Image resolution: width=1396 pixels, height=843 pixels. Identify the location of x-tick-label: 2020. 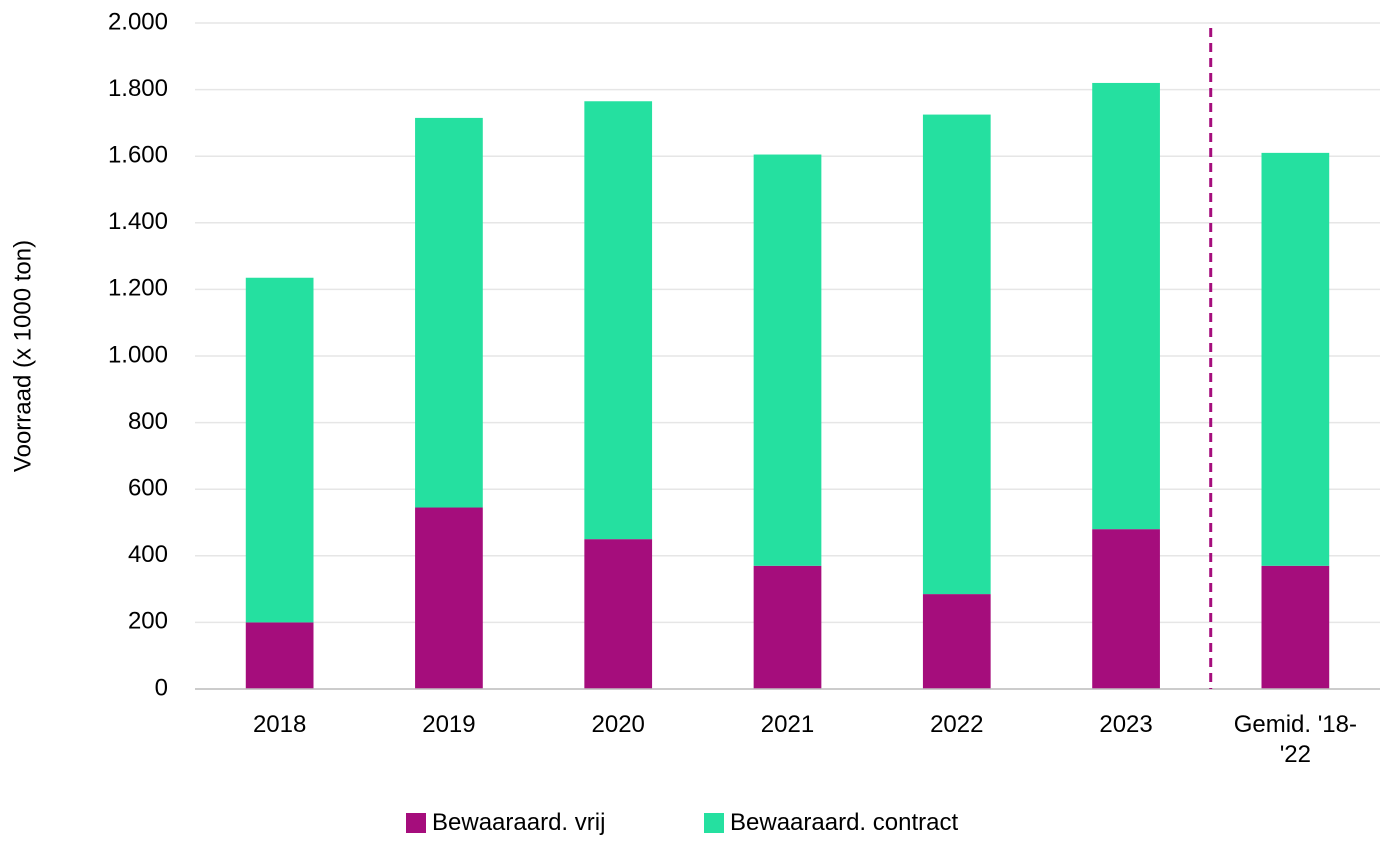
(618, 724).